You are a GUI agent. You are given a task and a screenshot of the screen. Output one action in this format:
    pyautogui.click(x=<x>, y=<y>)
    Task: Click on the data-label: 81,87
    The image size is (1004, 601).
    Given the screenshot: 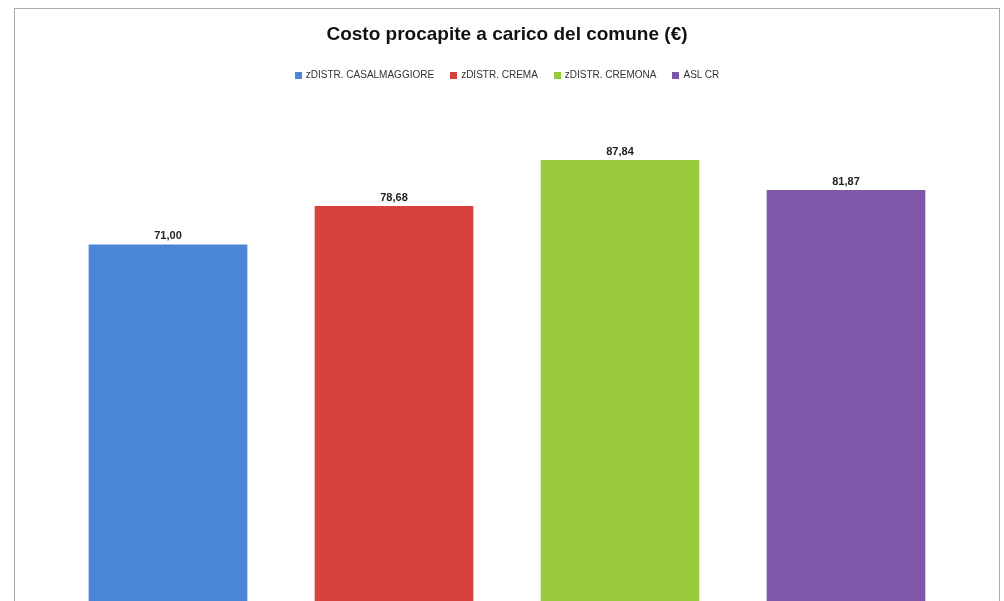 What is the action you would take?
    pyautogui.click(x=846, y=180)
    